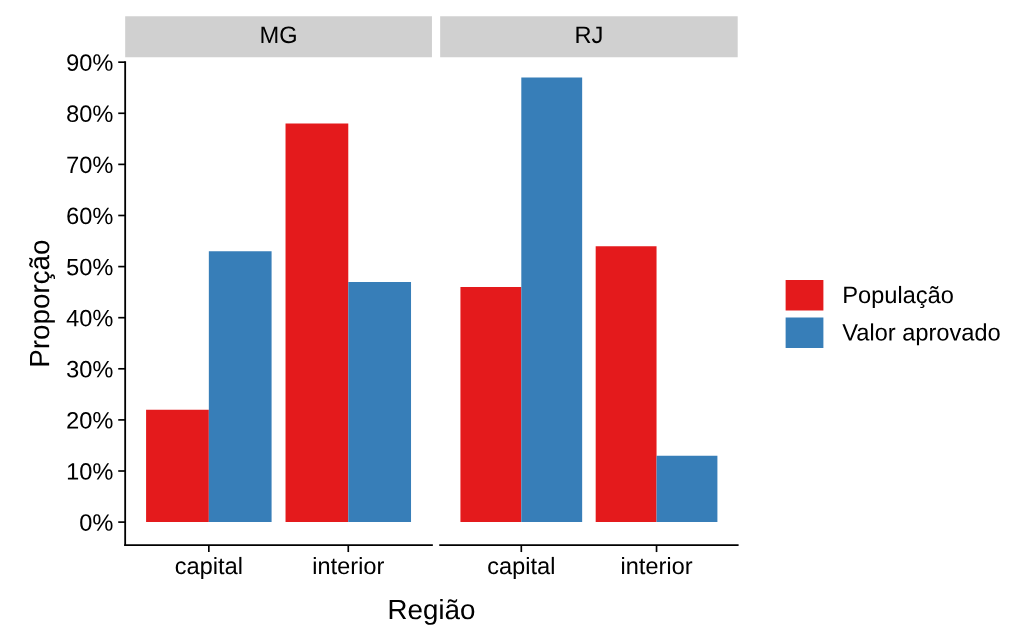 Image resolution: width=1026 pixels, height=628 pixels. Describe the element at coordinates (90, 420) in the screenshot. I see `y-tick-label: 20%` at that location.